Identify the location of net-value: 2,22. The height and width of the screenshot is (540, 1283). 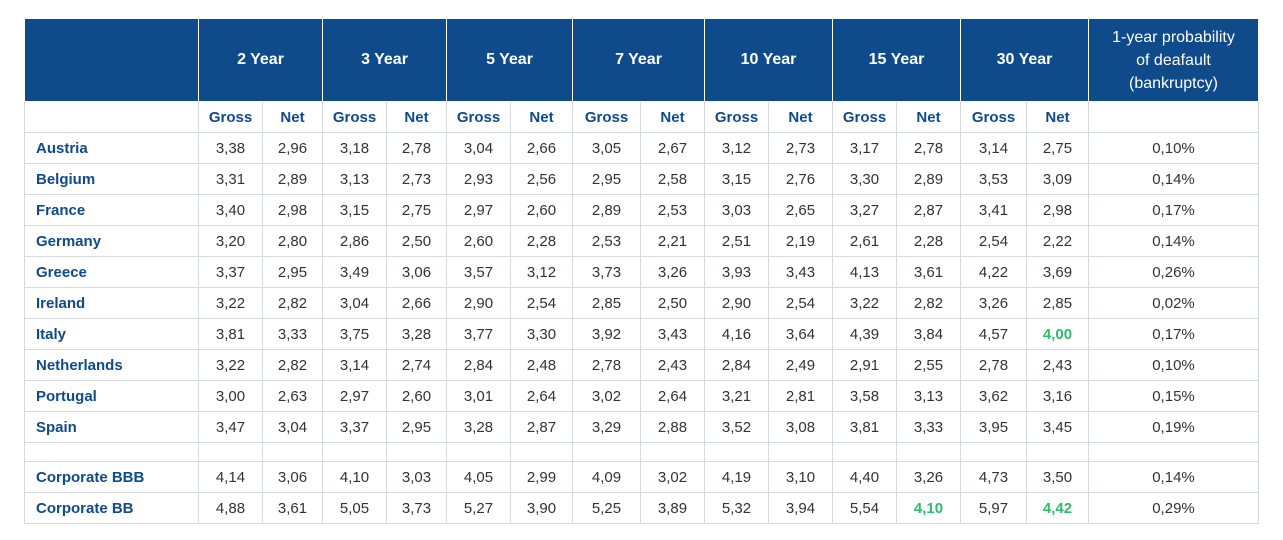
(1057, 241).